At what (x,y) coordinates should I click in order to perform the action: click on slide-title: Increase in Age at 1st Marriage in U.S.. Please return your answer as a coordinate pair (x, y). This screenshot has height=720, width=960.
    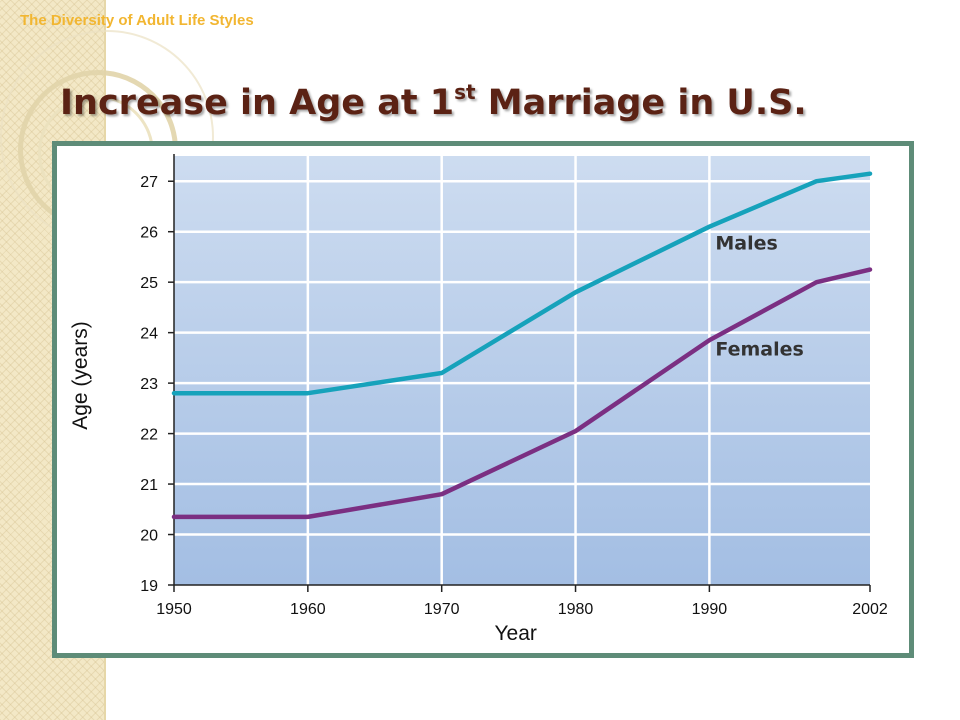
    Looking at the image, I should click on (433, 101).